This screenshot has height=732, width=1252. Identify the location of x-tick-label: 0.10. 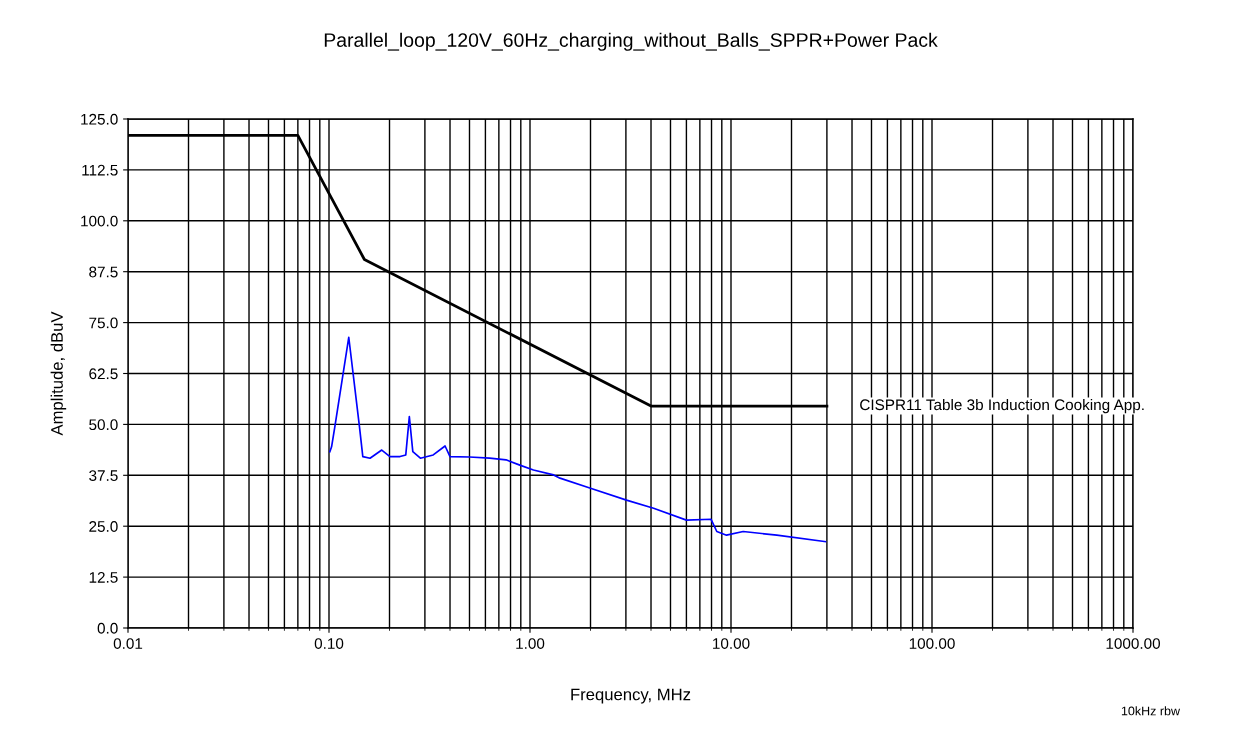
(329, 643).